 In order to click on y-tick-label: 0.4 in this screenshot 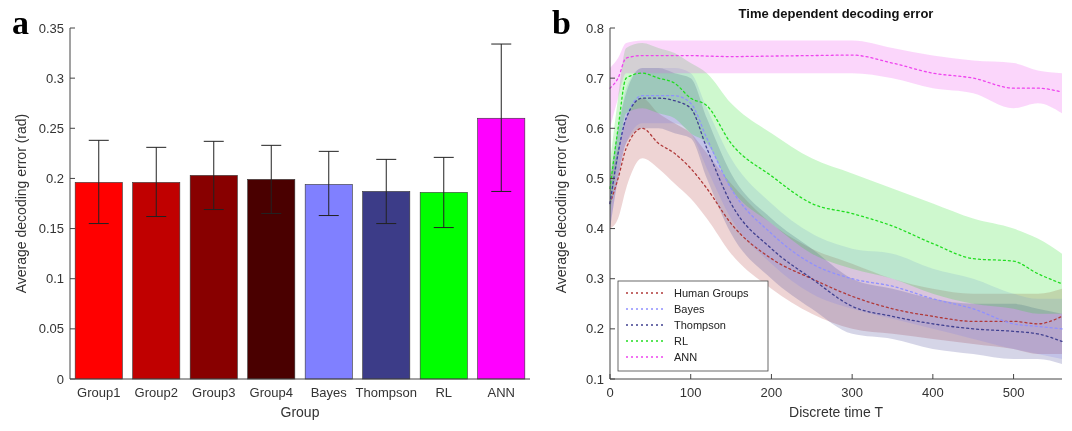, I will do `click(594, 229)`.